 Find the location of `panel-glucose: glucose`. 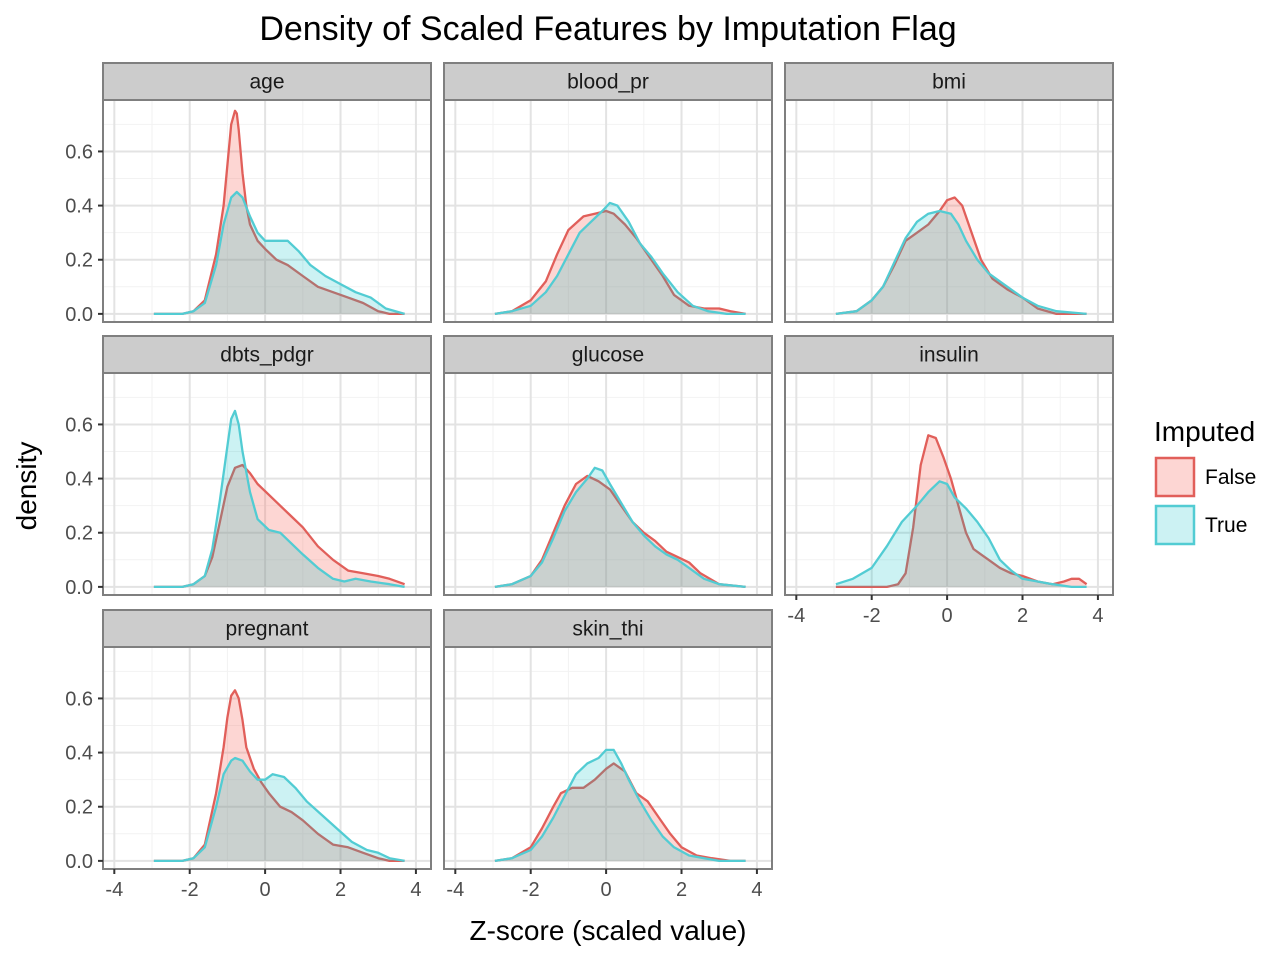

panel-glucose: glucose is located at coordinates (608, 465).